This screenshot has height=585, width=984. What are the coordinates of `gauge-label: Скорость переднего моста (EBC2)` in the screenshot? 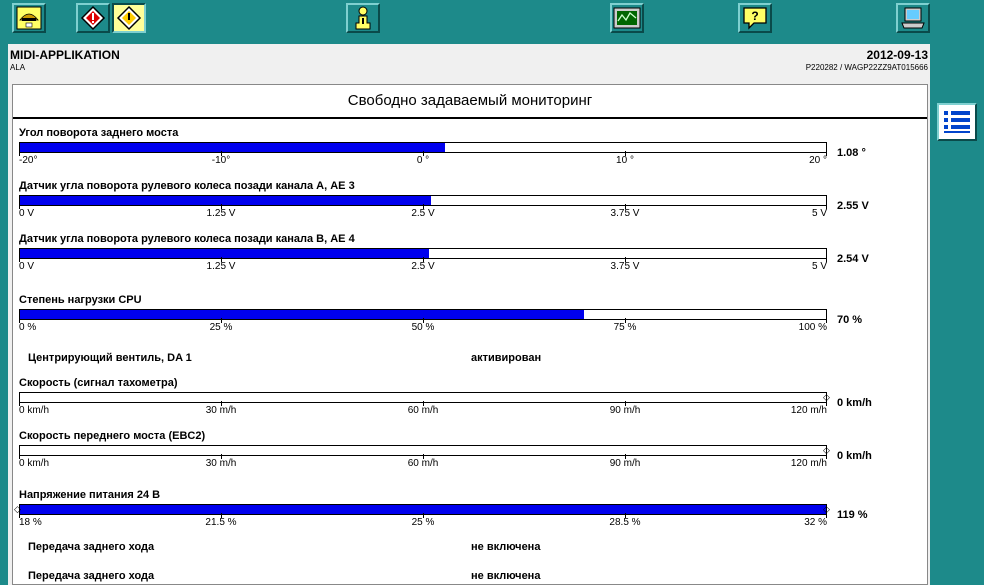 It's located at (112, 436).